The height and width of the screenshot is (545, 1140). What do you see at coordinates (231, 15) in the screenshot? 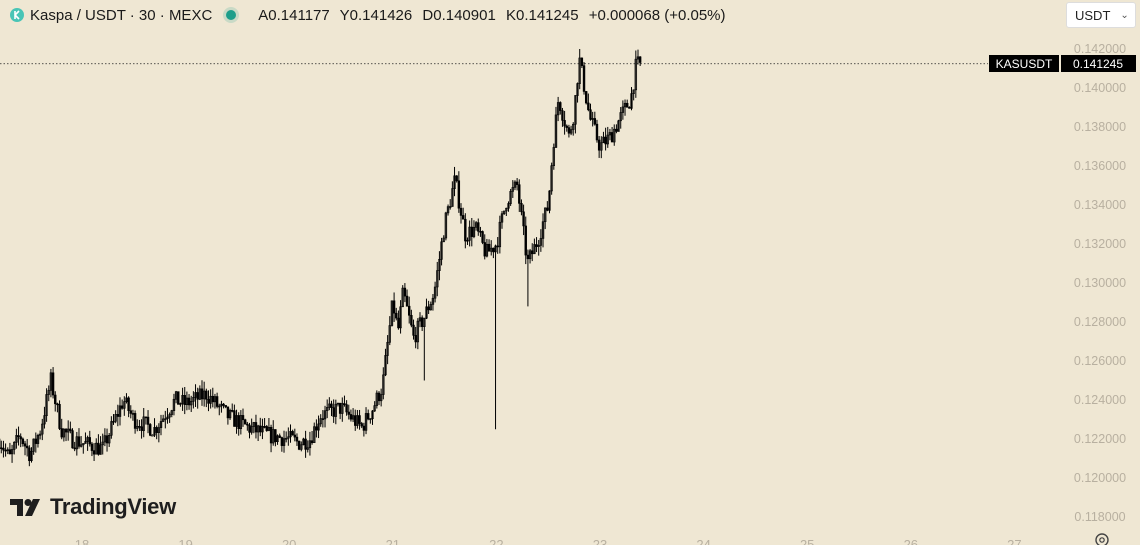
I see `market-open-status-icon` at bounding box center [231, 15].